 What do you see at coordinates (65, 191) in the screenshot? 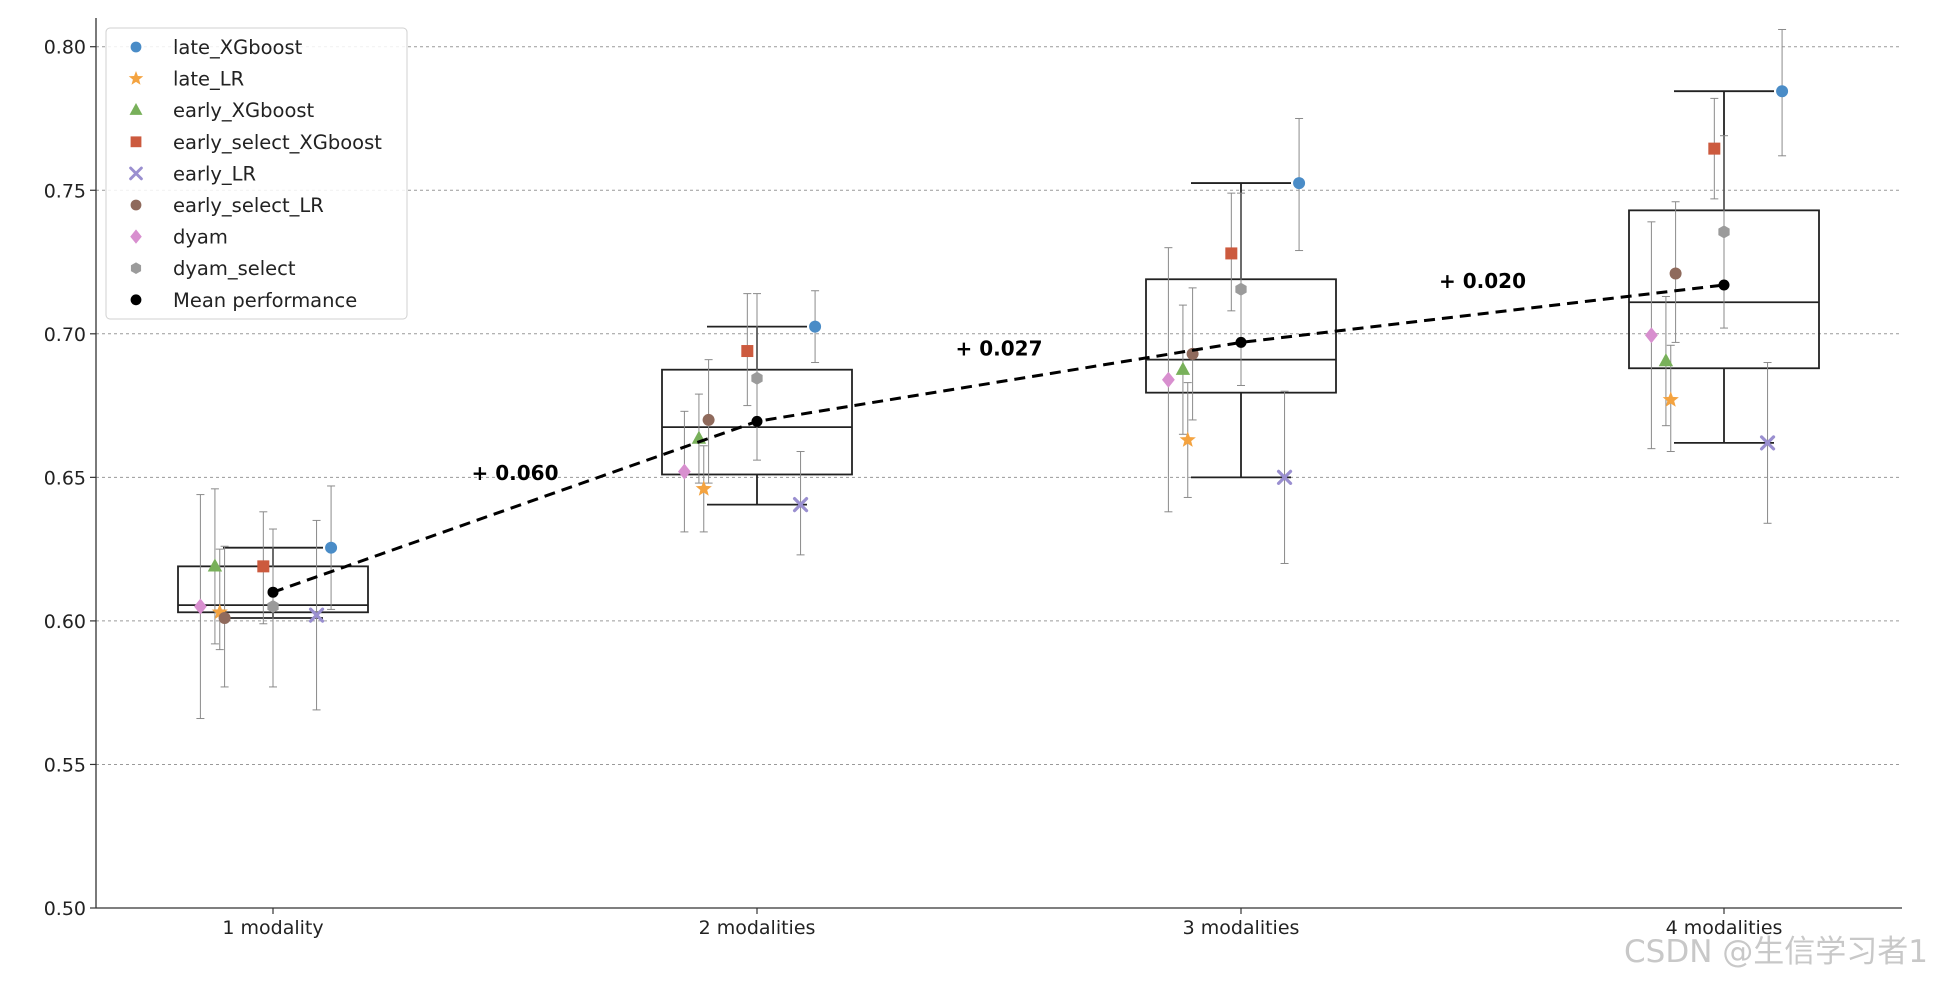
I see `y-tick-label: 0.75` at bounding box center [65, 191].